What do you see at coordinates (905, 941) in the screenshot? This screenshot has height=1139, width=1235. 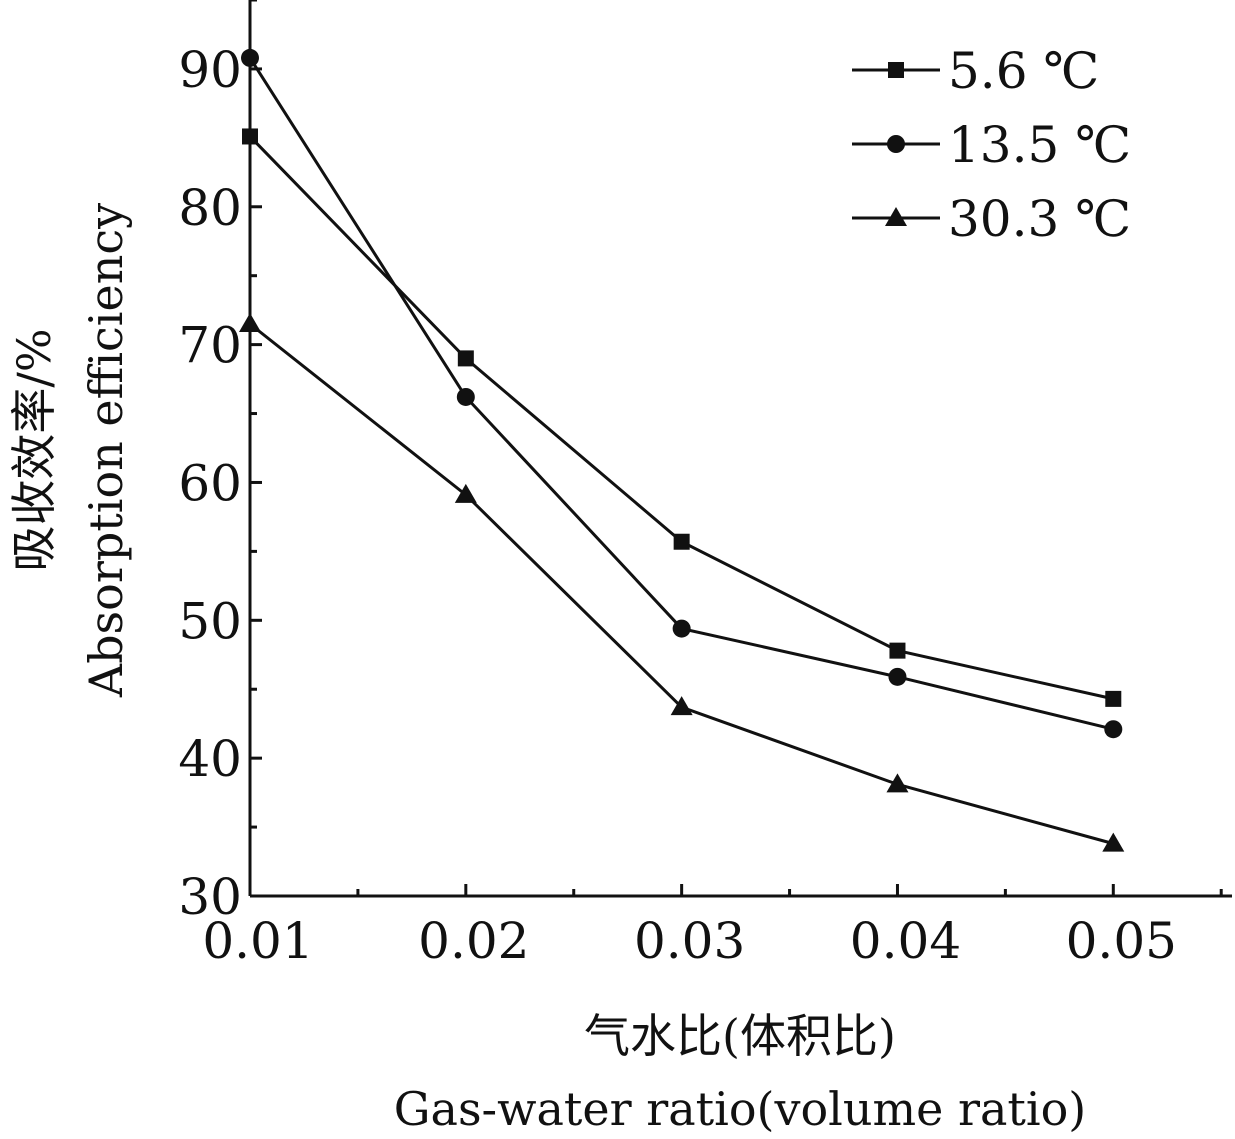 I see `x-tick-label: 0.04` at bounding box center [905, 941].